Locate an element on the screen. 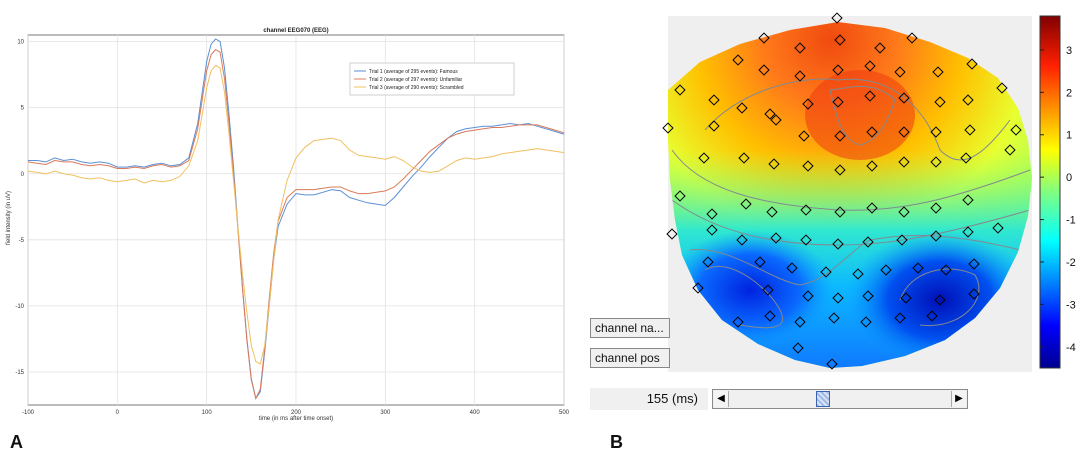 This screenshot has width=1084, height=470. y-axis-label: field intensity (in uV) is located at coordinates (9, 218).